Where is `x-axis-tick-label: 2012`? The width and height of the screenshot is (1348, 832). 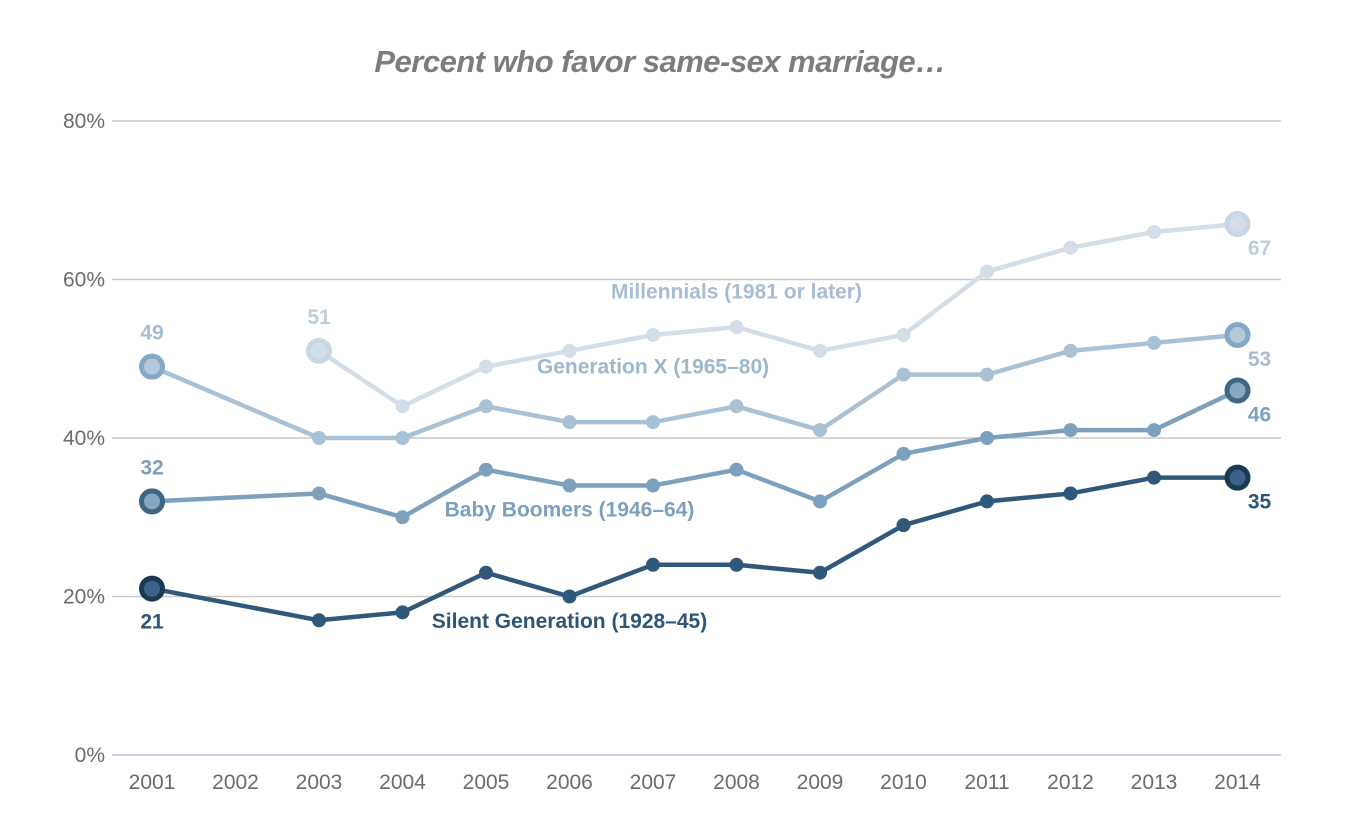 x-axis-tick-label: 2012 is located at coordinates (1070, 782).